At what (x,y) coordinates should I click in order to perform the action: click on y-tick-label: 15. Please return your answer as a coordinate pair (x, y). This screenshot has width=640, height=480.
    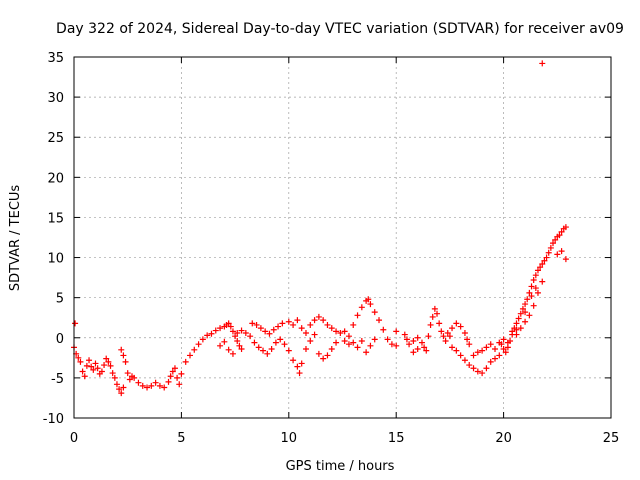
    Looking at the image, I should click on (55, 218).